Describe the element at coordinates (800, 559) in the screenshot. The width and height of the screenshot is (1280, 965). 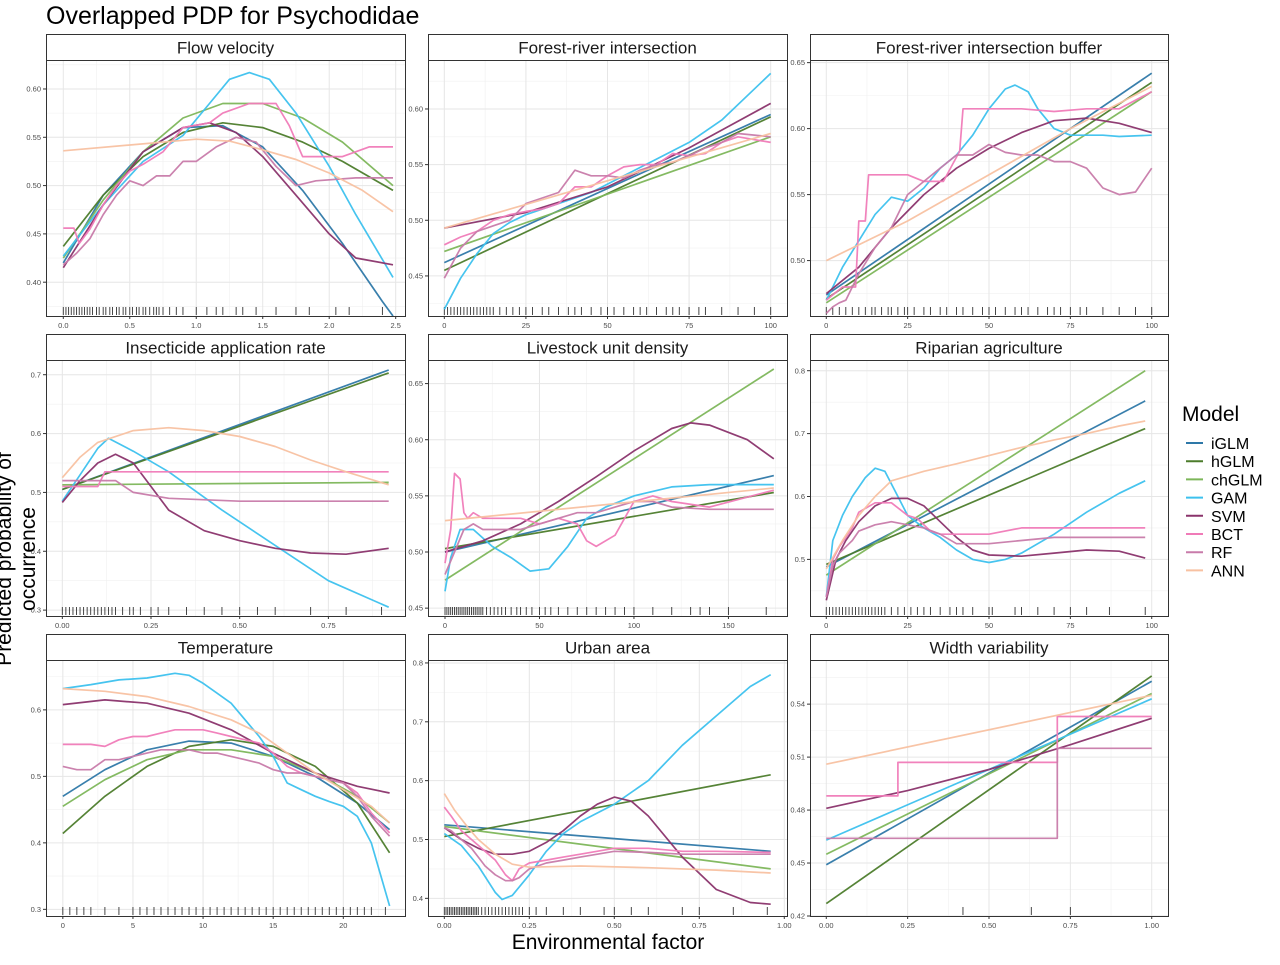
I see `y-tick-label: 0.5` at that location.